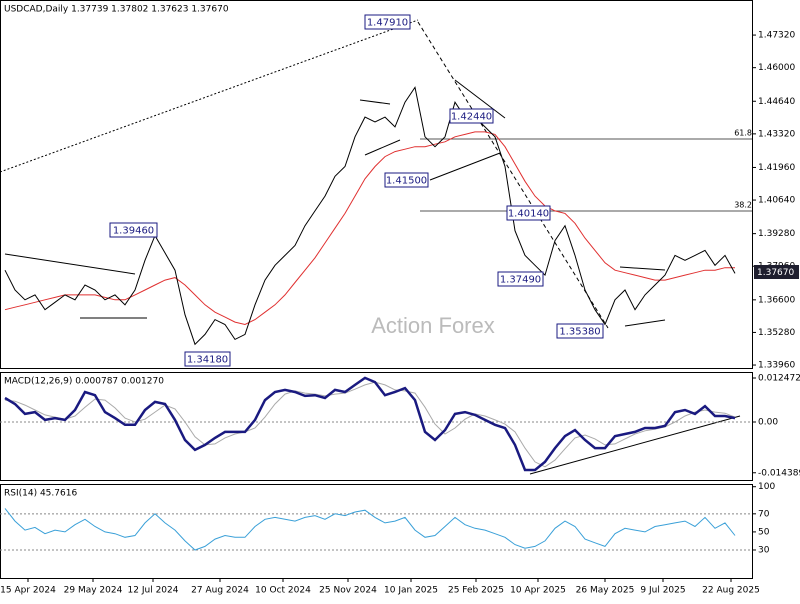 The image size is (800, 604). I want to click on annotation-label: 1.39460, so click(133, 231).